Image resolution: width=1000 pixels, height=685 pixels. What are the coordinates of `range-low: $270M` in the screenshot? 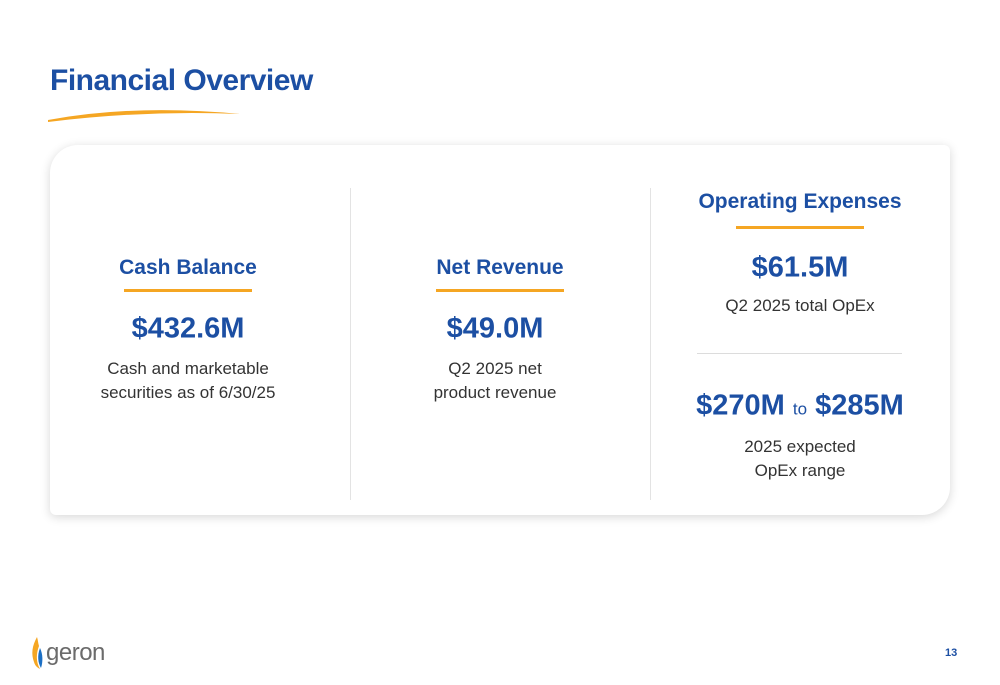 It's located at (740, 405).